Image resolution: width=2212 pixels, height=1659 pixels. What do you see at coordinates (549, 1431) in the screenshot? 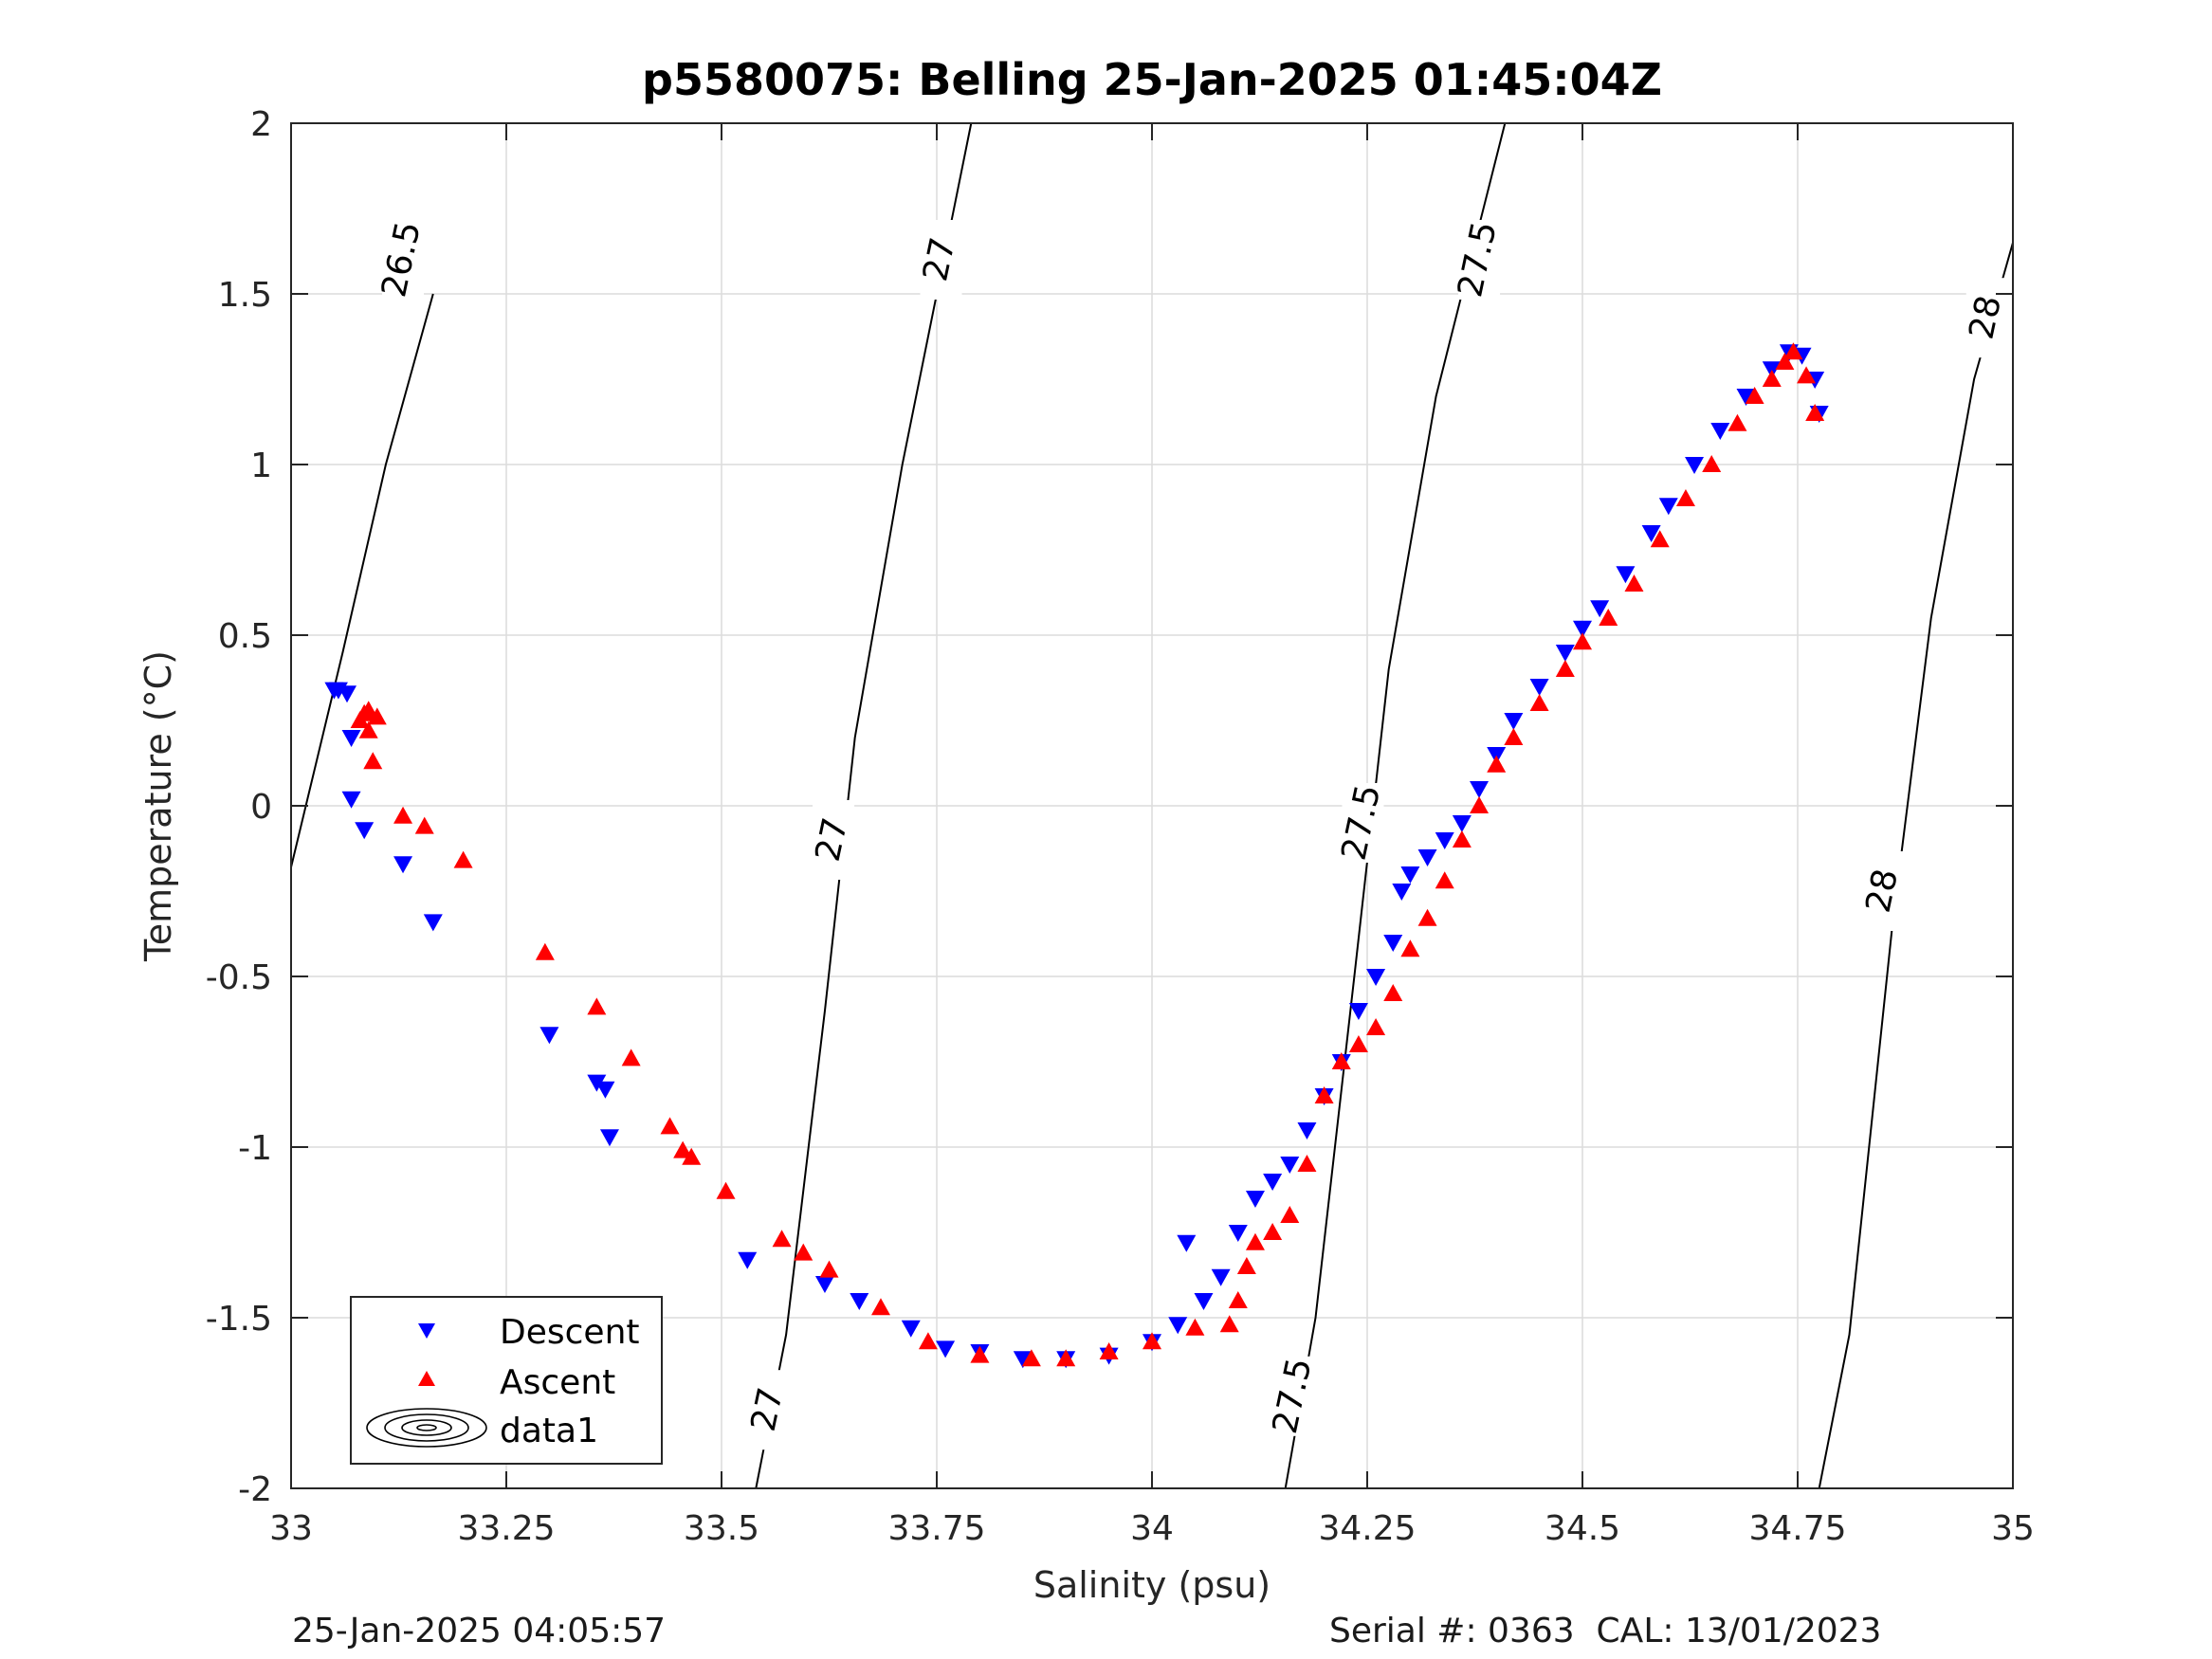
I see `legend-data1-label: data1` at bounding box center [549, 1431].